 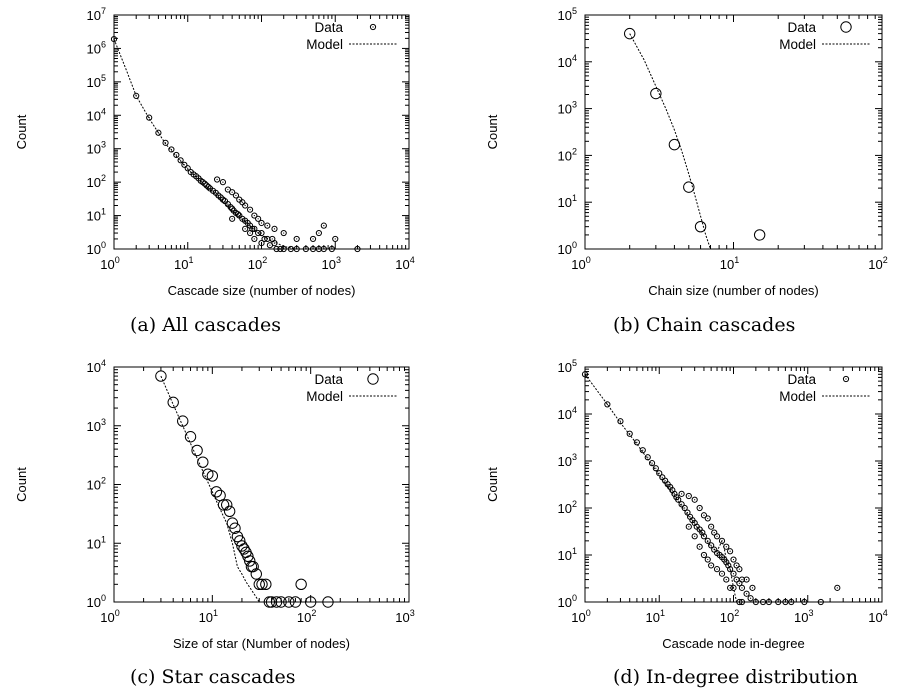 I want to click on legend-data-marker, so click(x=373, y=379).